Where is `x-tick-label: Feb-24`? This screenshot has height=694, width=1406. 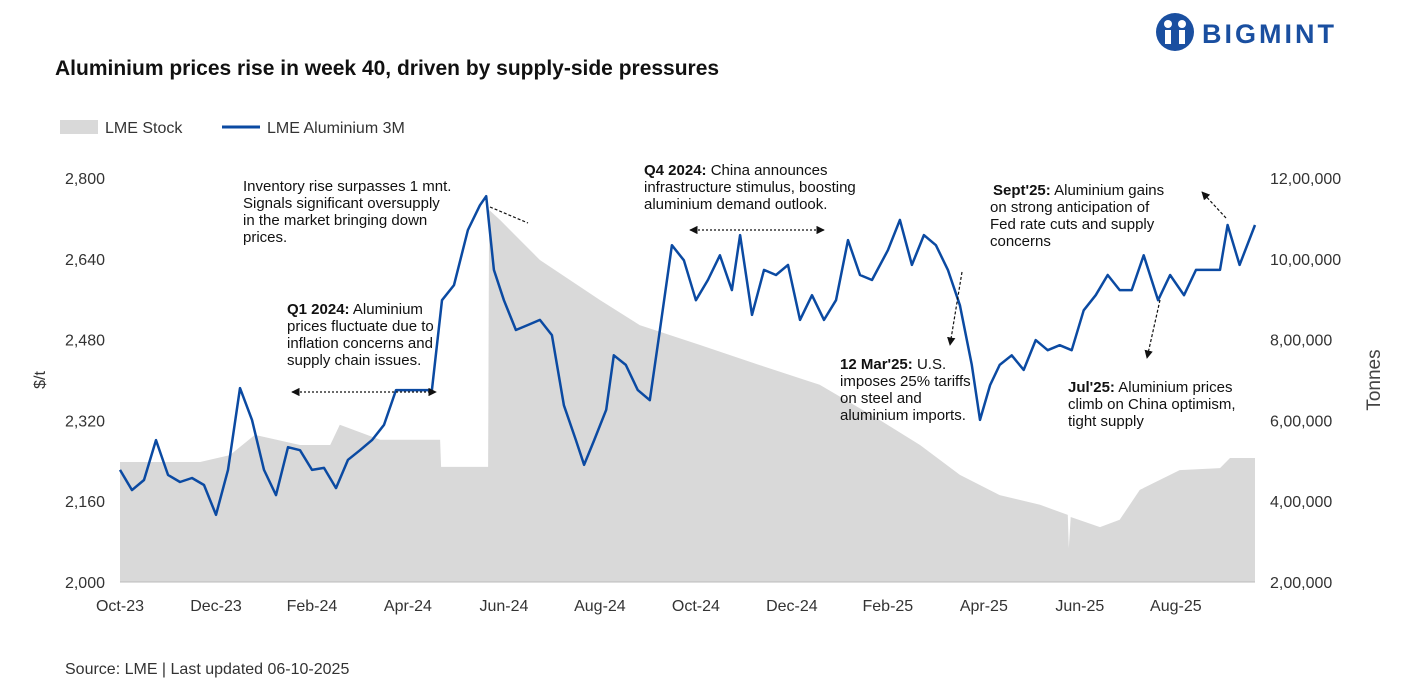 x-tick-label: Feb-24 is located at coordinates (312, 606).